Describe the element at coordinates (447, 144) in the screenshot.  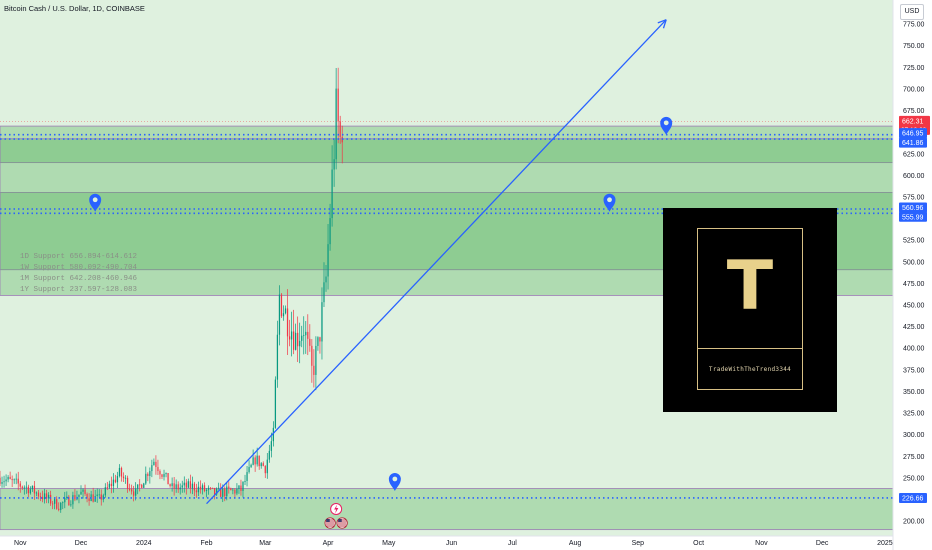
I see `support-zone` at that location.